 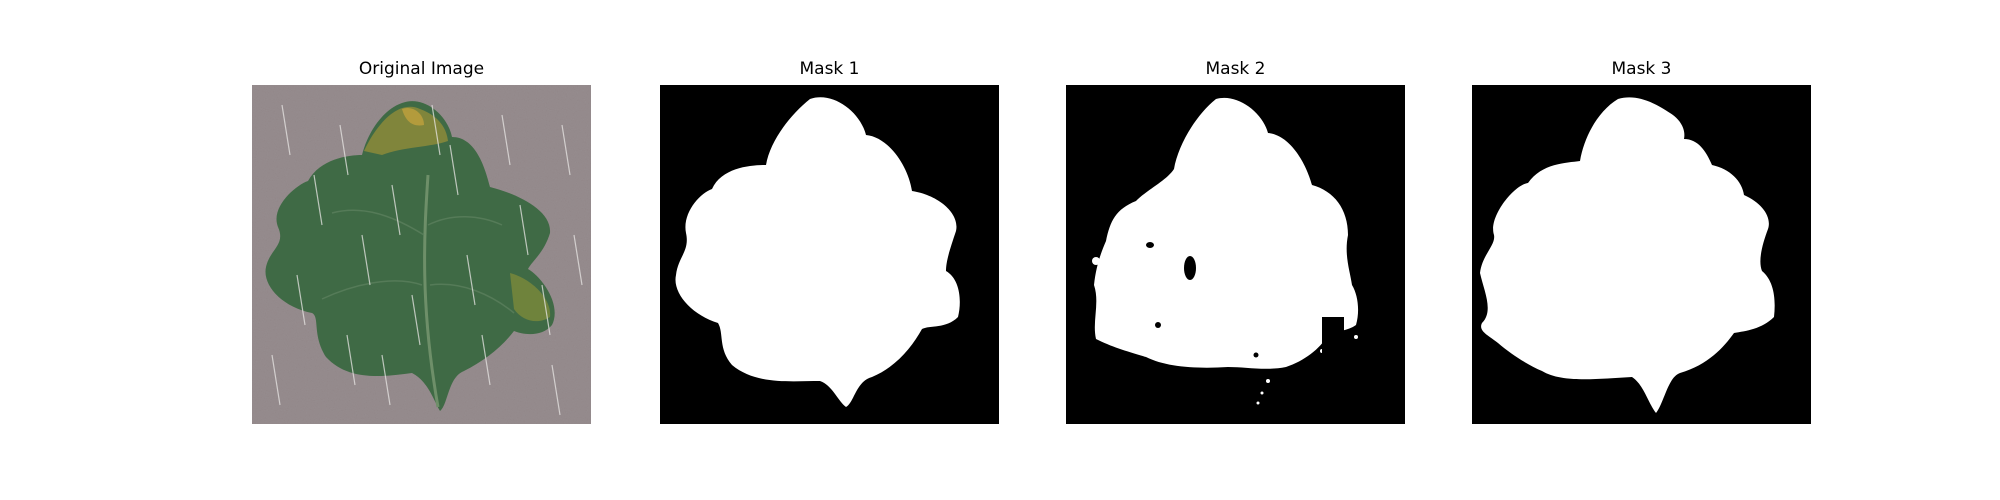 I want to click on mask-2-image, so click(x=1235, y=254).